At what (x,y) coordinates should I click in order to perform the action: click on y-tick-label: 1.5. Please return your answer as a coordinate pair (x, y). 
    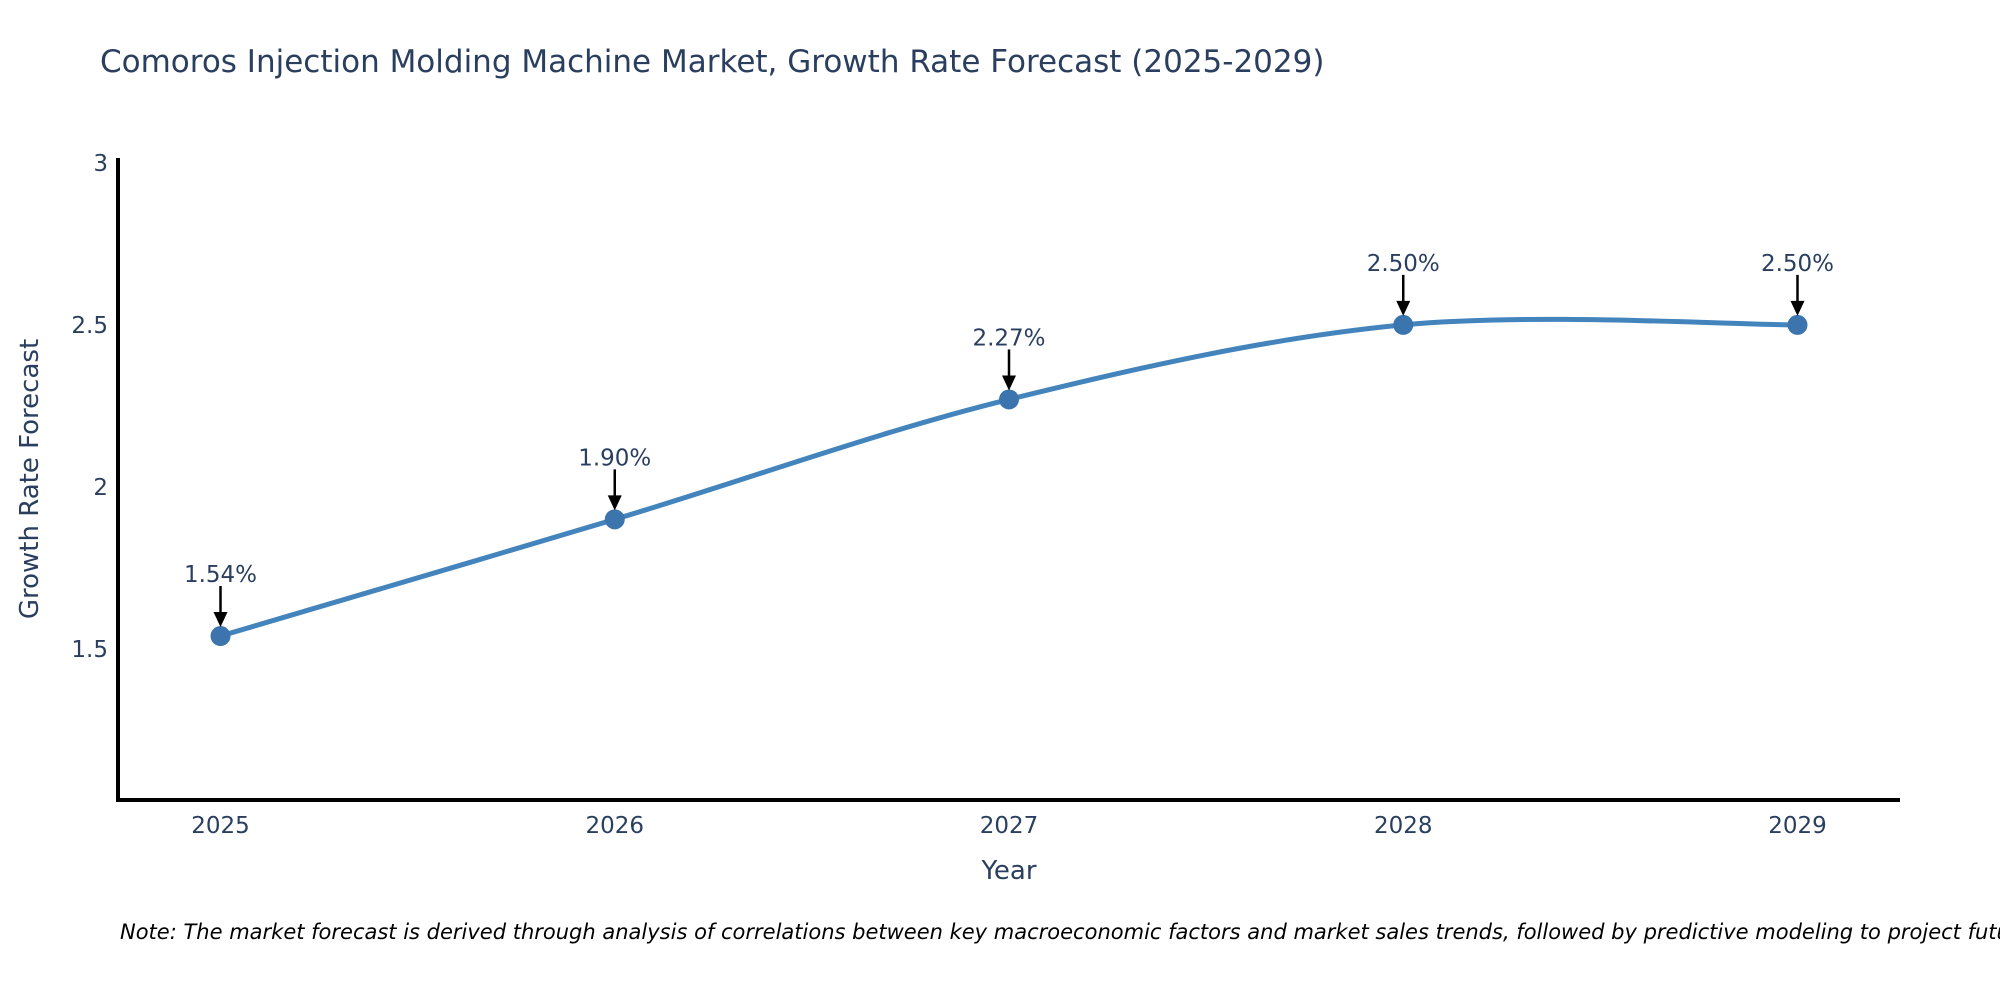
    Looking at the image, I should click on (89, 650).